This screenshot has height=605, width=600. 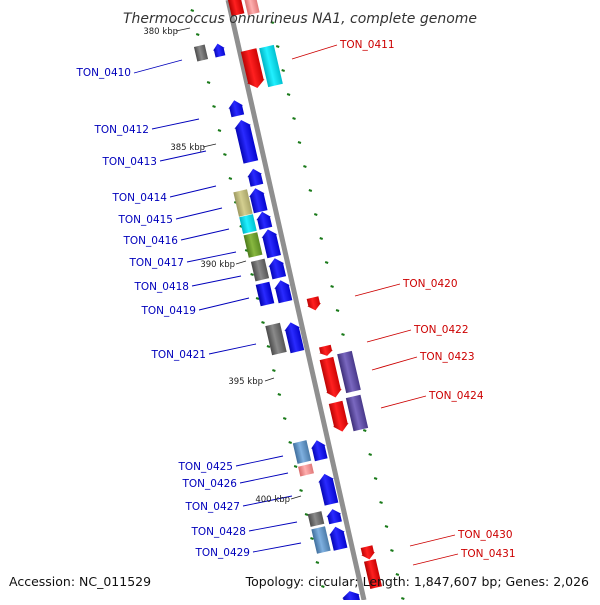 What do you see at coordinates (245, 382) in the screenshot?
I see `position-tick-label: 395 kbp` at bounding box center [245, 382].